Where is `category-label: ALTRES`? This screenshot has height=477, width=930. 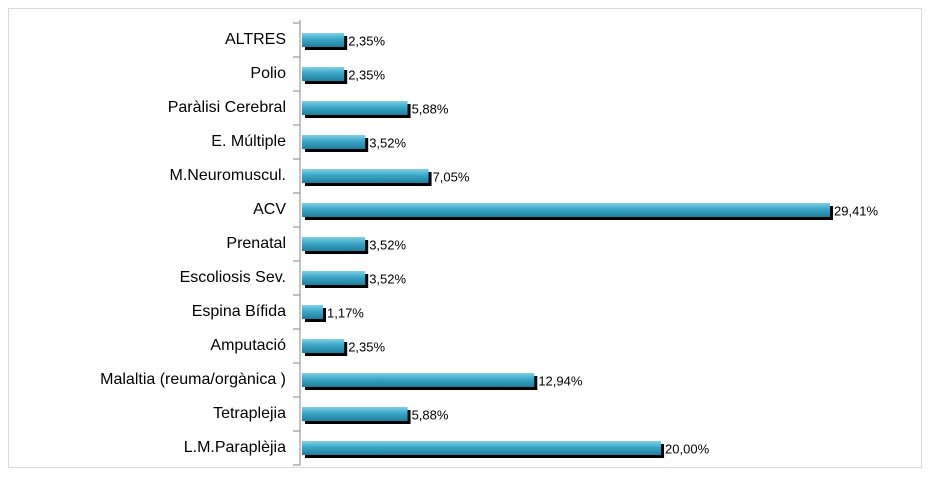 category-label: ALTRES is located at coordinates (255, 39).